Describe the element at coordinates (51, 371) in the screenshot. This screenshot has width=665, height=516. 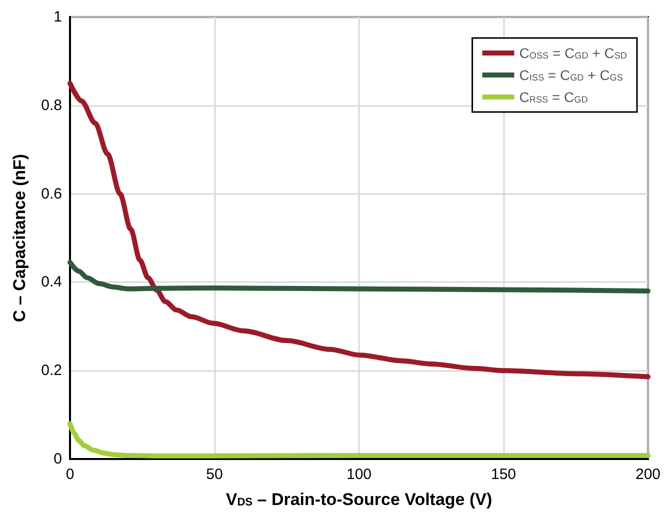
I see `y-tick-label: 0.2` at that location.